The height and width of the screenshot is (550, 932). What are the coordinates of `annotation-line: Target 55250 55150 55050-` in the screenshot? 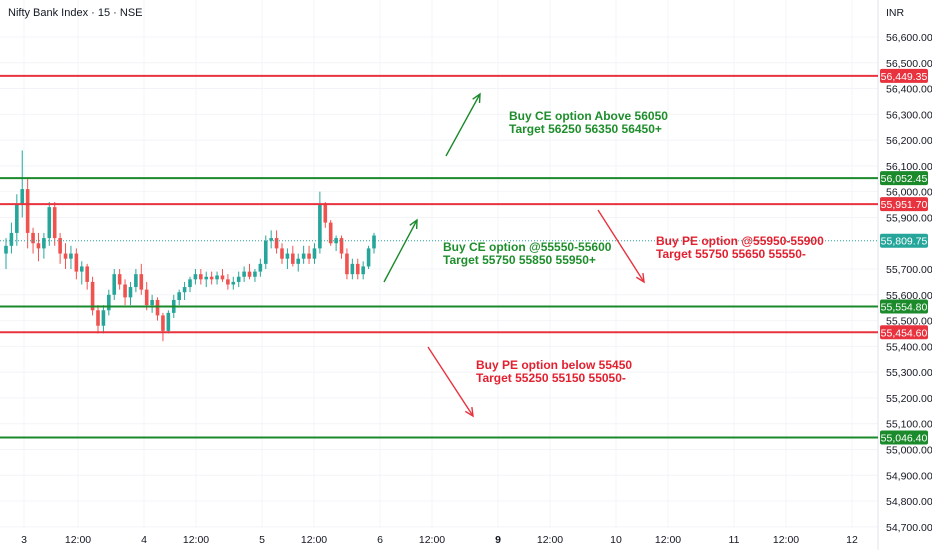 It's located at (551, 378).